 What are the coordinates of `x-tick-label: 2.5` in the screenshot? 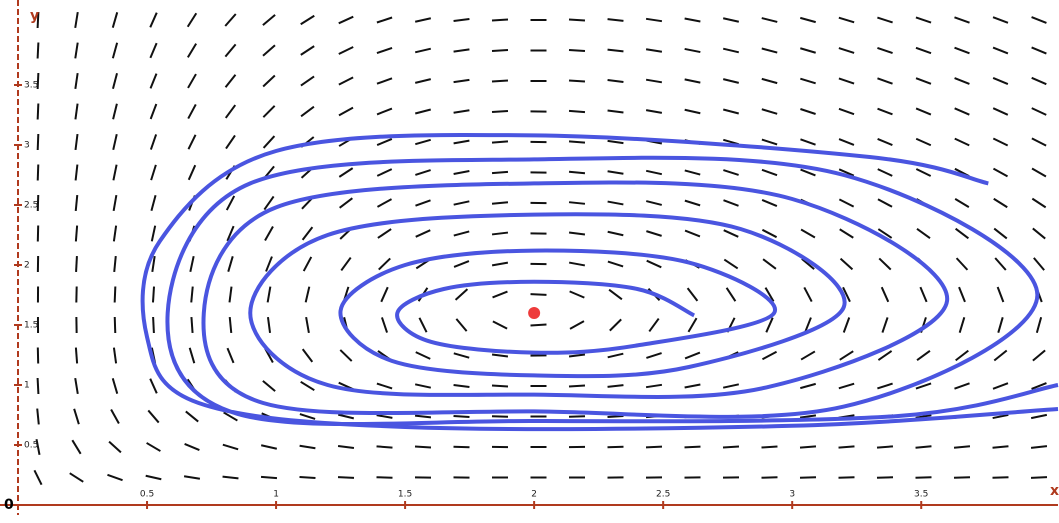 It's located at (663, 495).